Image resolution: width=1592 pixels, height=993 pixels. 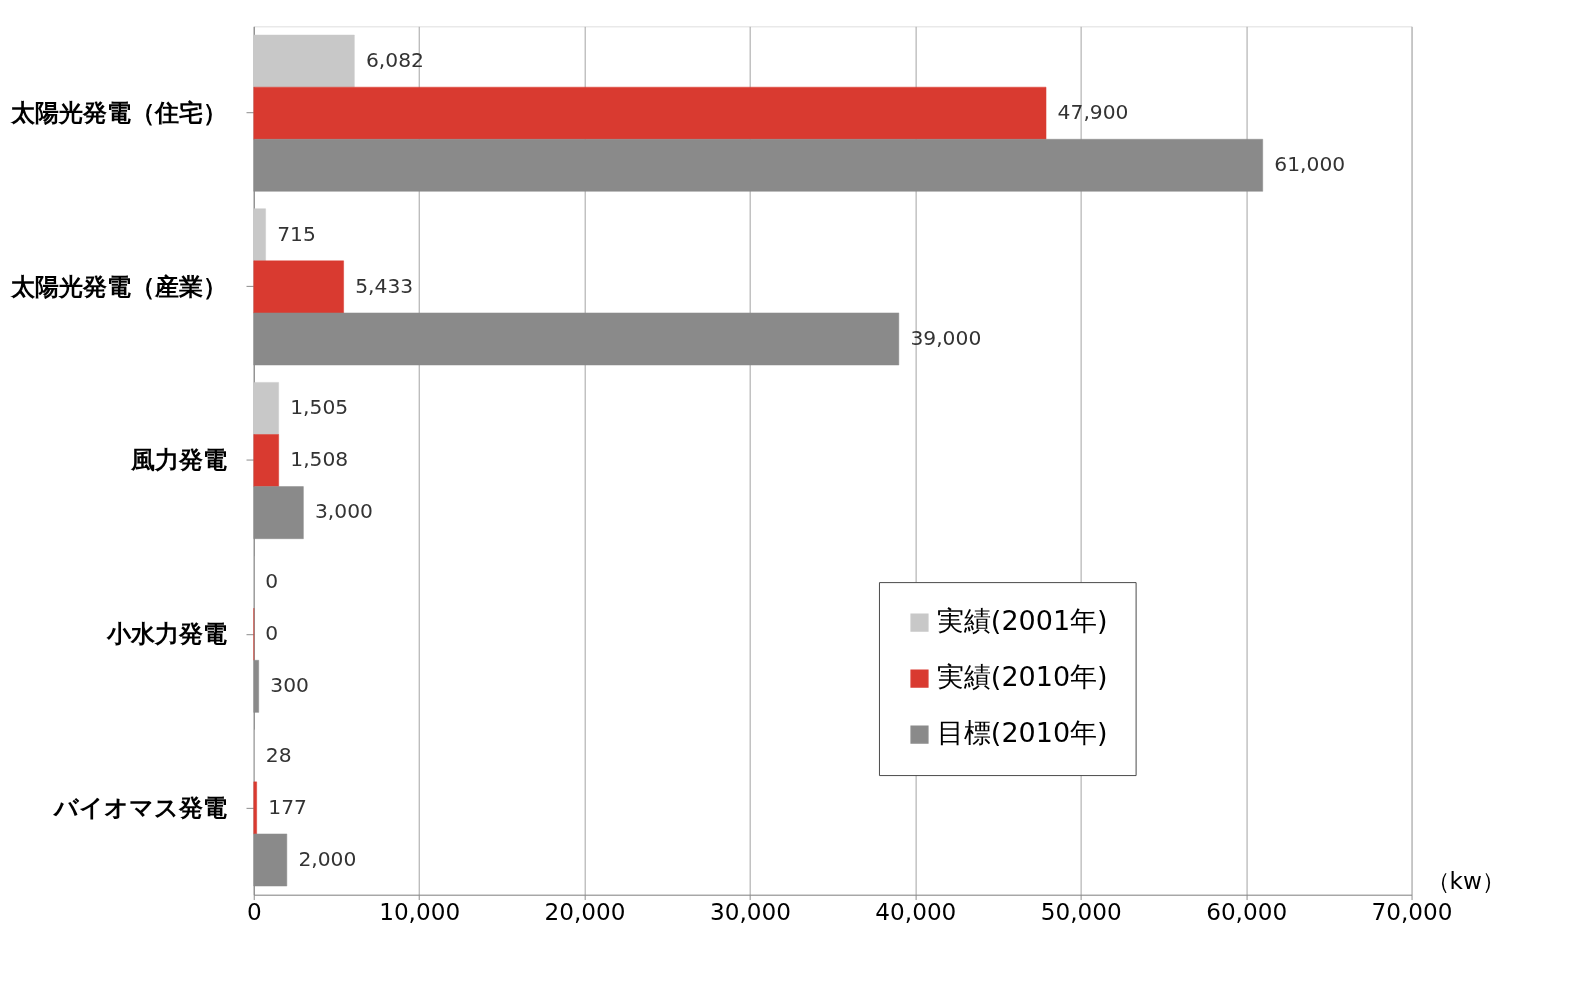 I want to click on y-tick-label: 小水力発電, so click(x=167, y=633).